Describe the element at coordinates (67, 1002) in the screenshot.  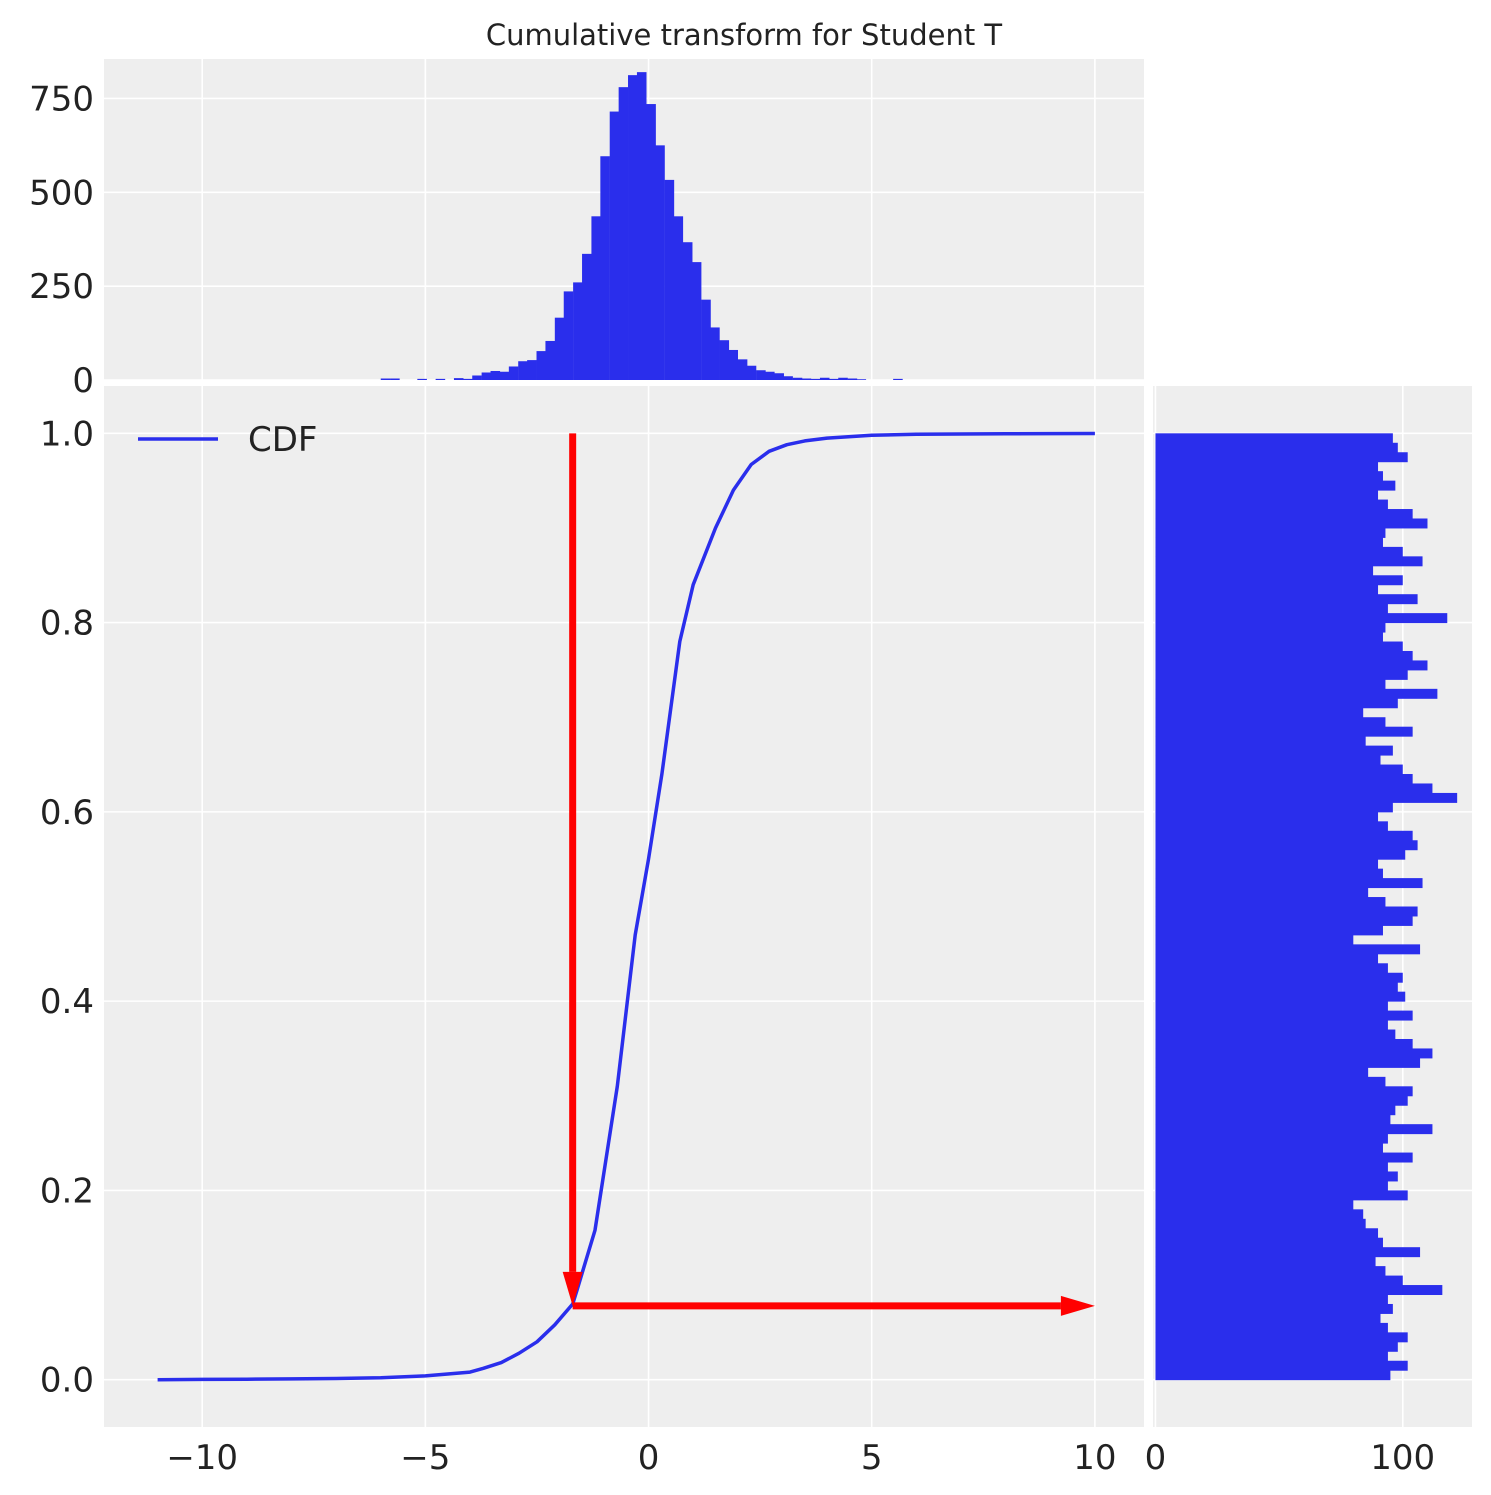
I see `cdf-y-tick-label: 0.4` at that location.